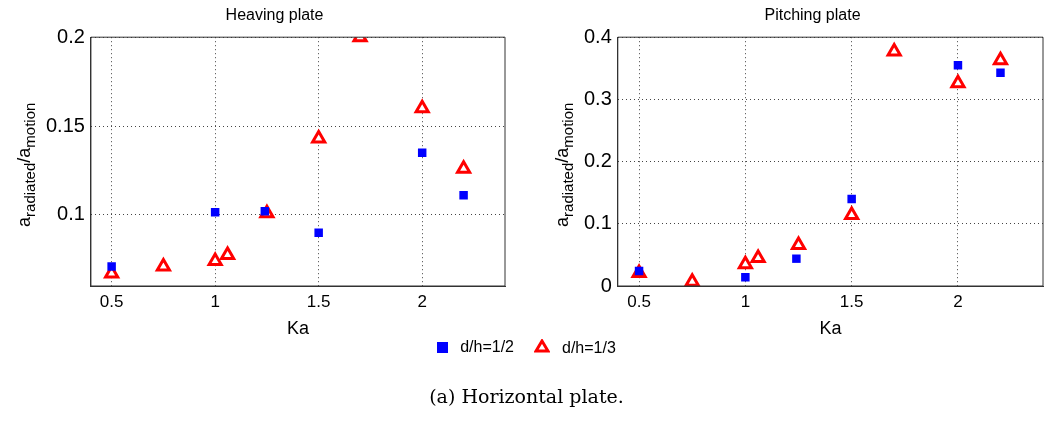  Describe the element at coordinates (597, 35) in the screenshot. I see `y-tick-label: 0.4` at that location.